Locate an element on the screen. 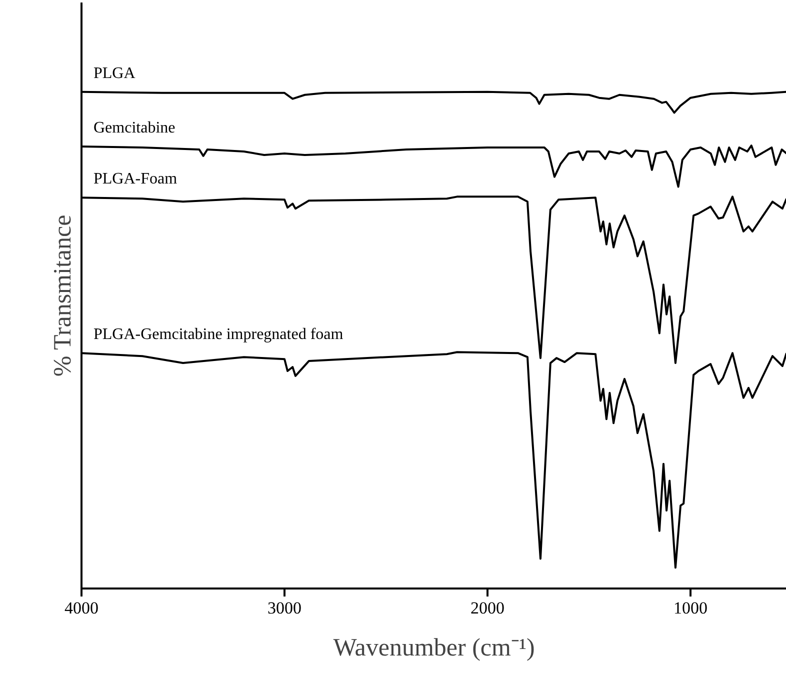 This screenshot has height=684, width=786. x-tick-label: 1000 is located at coordinates (690, 608).